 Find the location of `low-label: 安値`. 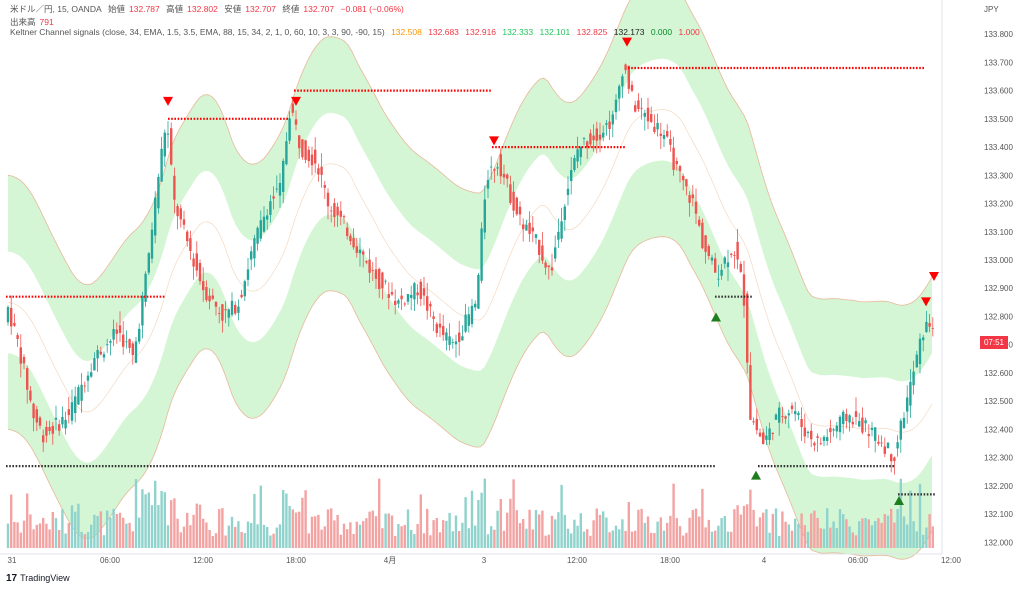

low-label: 安値 is located at coordinates (233, 9).